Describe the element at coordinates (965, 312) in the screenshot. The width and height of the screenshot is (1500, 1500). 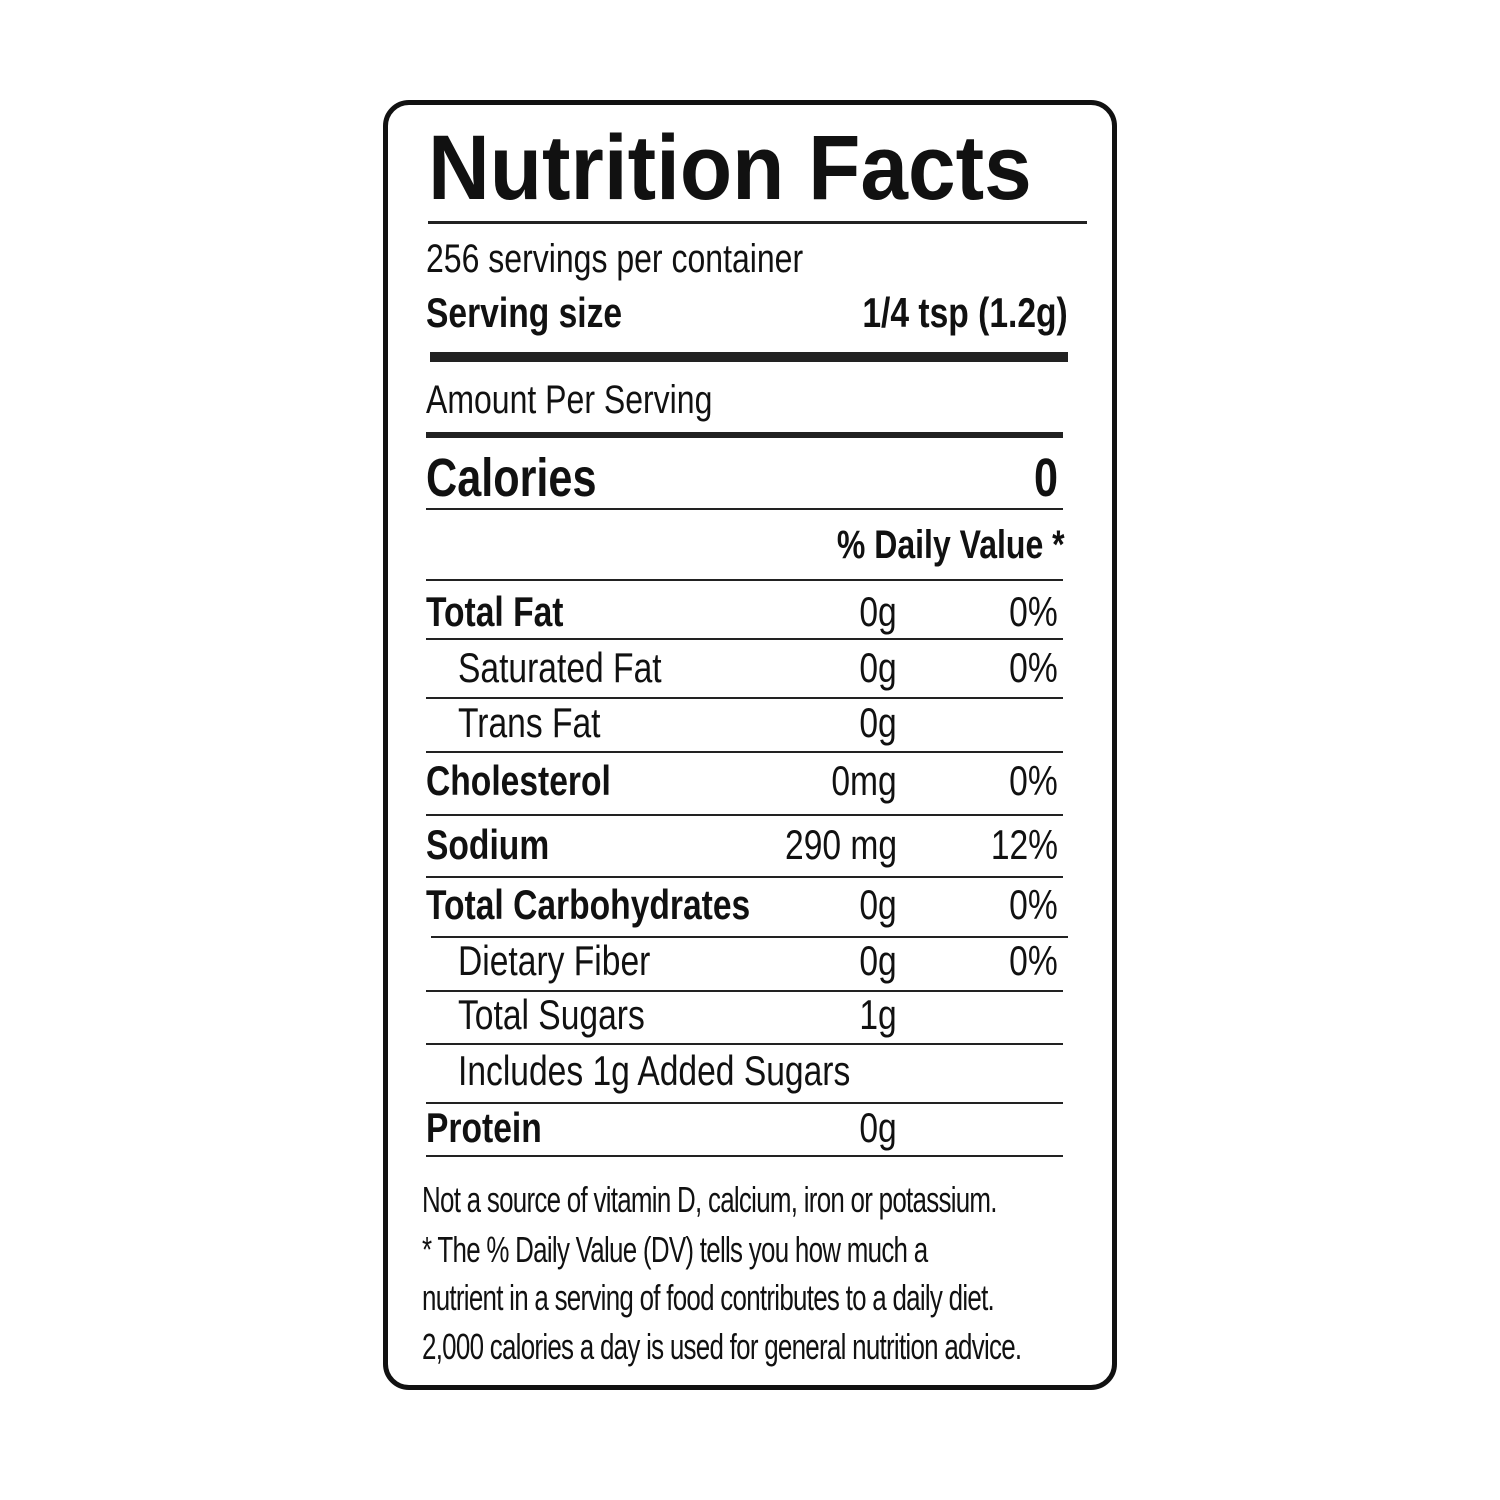
I see `serving-size-value: 1/4 tsp (1.2g)` at that location.